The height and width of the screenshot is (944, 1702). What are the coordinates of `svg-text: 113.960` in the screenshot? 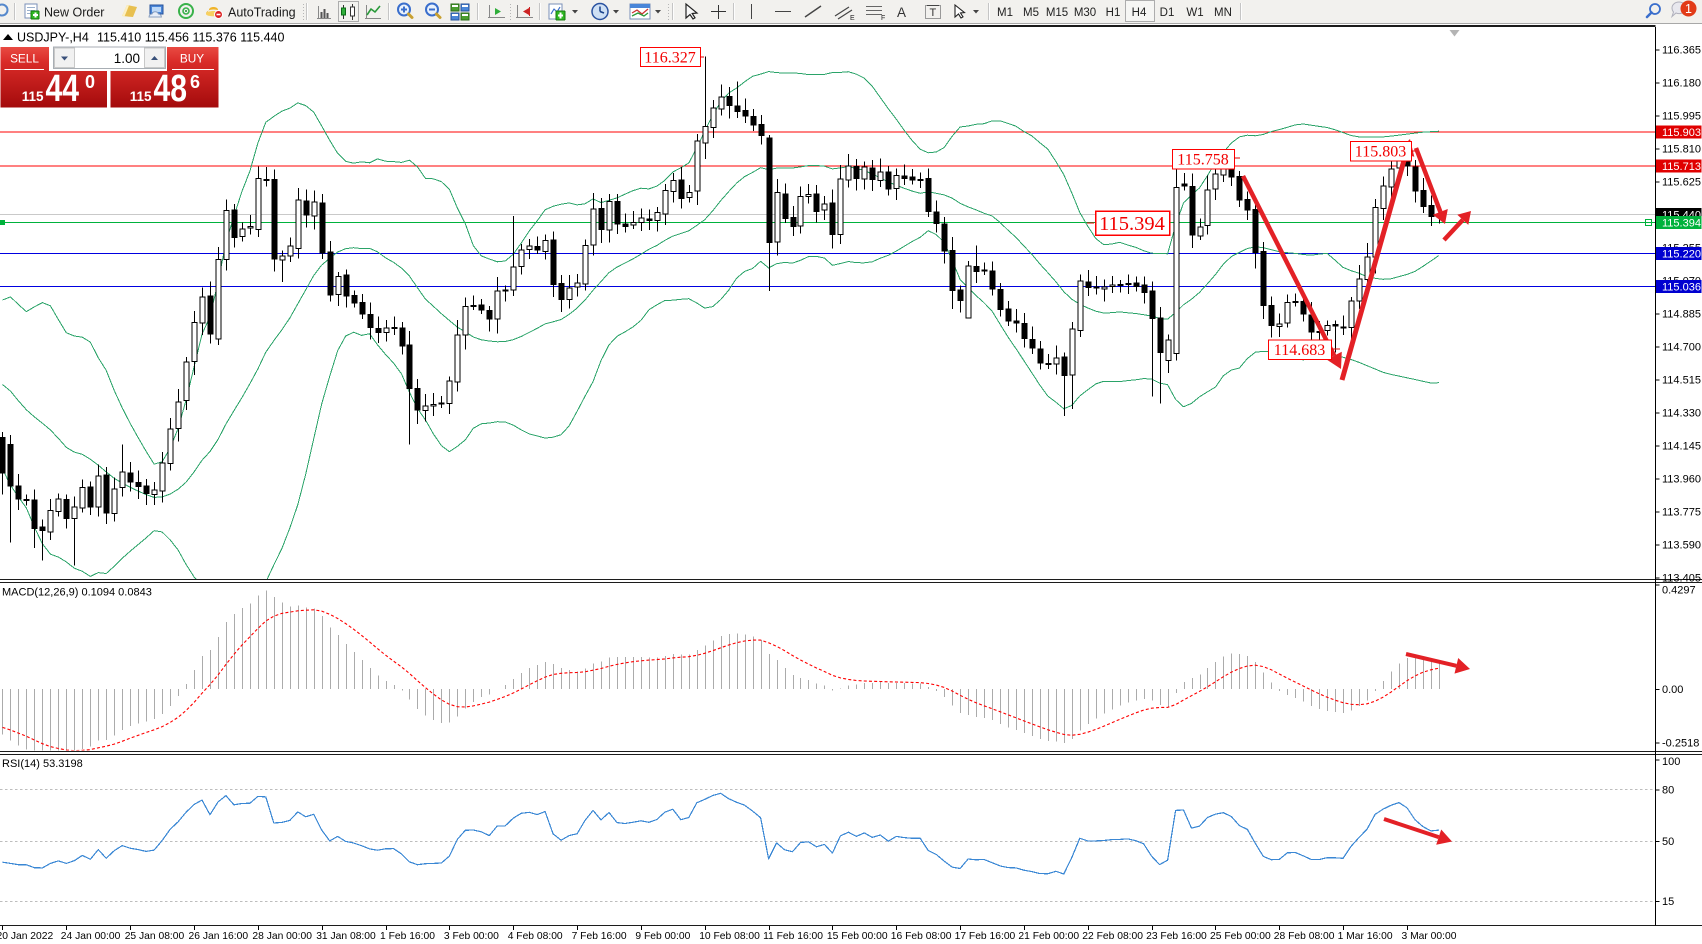 It's located at (1681, 479).